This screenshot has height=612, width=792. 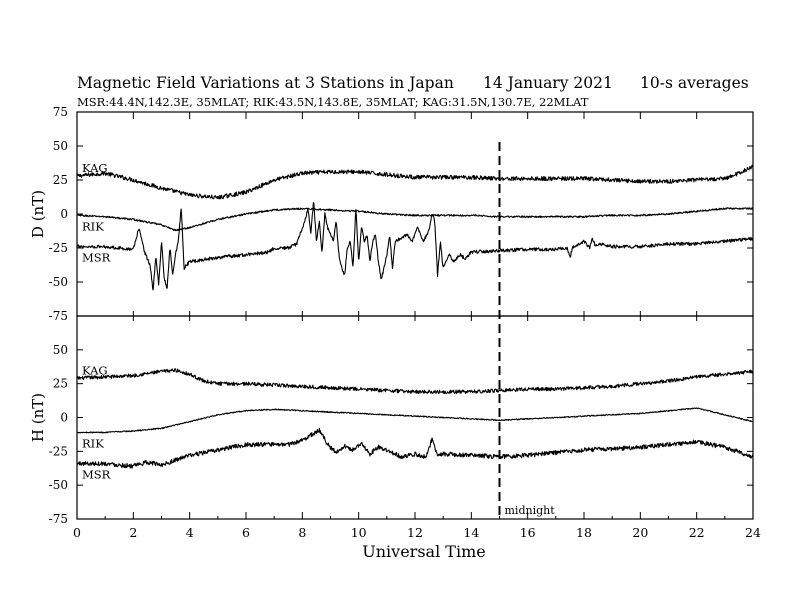 What do you see at coordinates (527, 330) in the screenshot?
I see `midnight-marker: midnight` at bounding box center [527, 330].